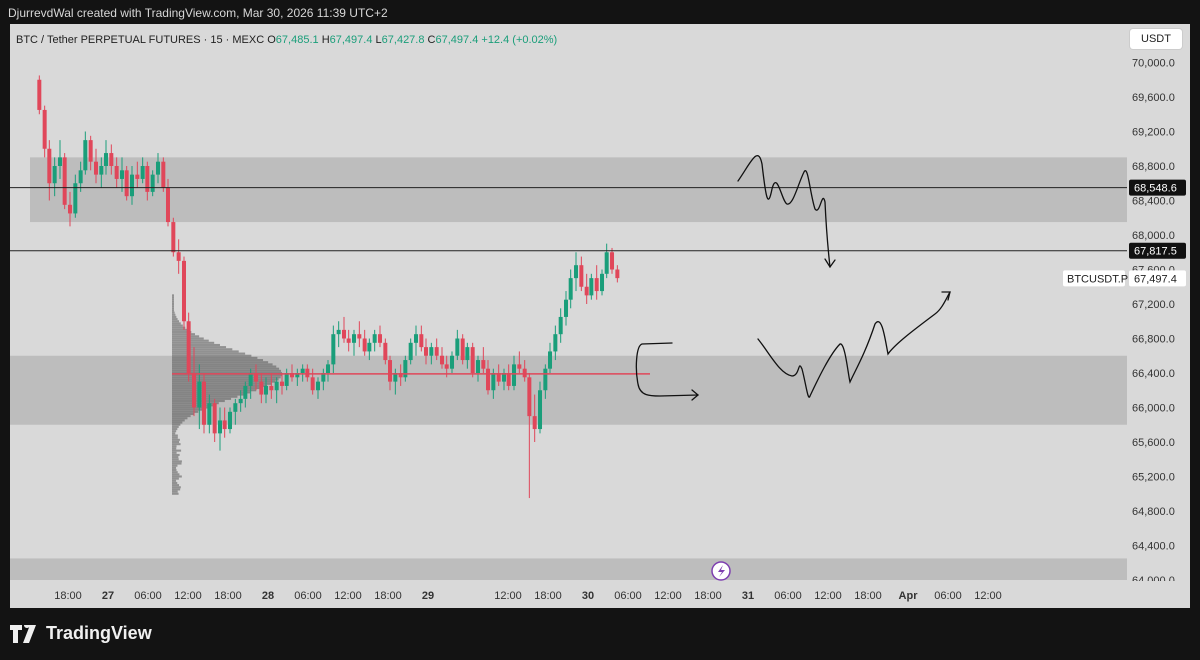 Image resolution: width=1200 pixels, height=660 pixels. What do you see at coordinates (1156, 39) in the screenshot?
I see `currency-button: USDT` at bounding box center [1156, 39].